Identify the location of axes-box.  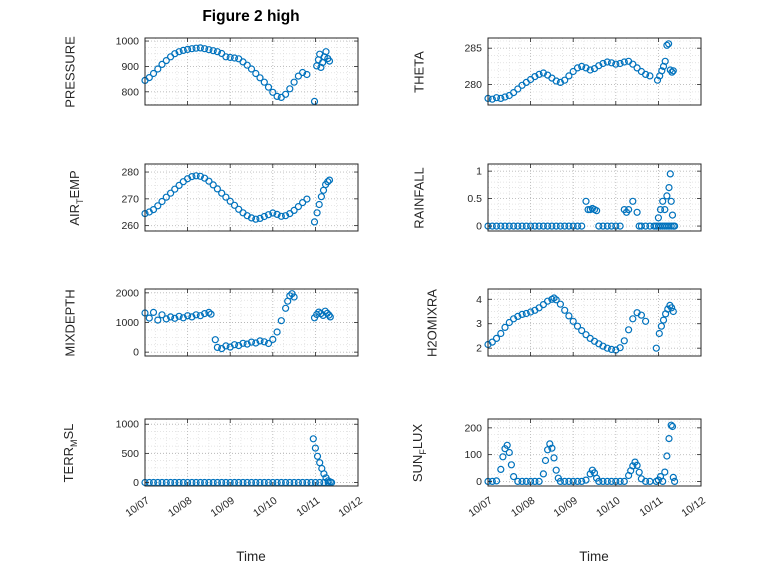
(594, 322).